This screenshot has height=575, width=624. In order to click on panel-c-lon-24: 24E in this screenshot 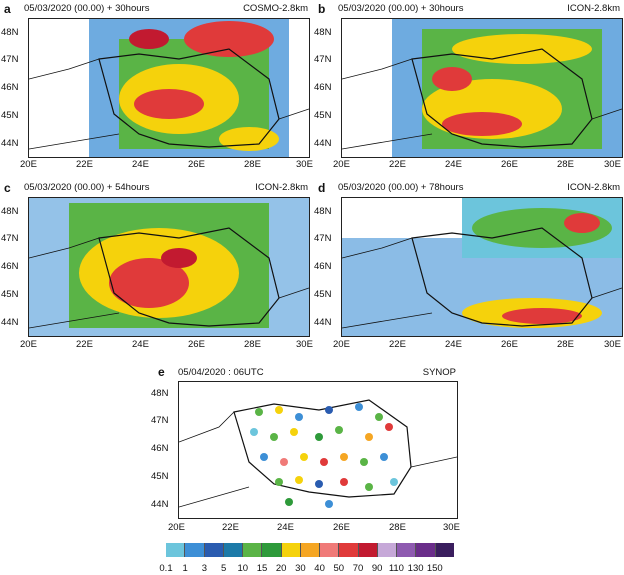, I will do `click(140, 344)`.